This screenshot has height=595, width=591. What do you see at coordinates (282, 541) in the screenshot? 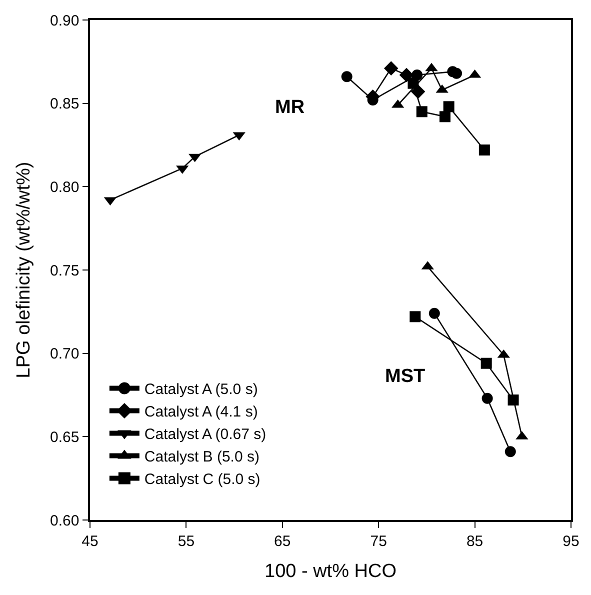
I see `x-tick-label: 65` at bounding box center [282, 541].